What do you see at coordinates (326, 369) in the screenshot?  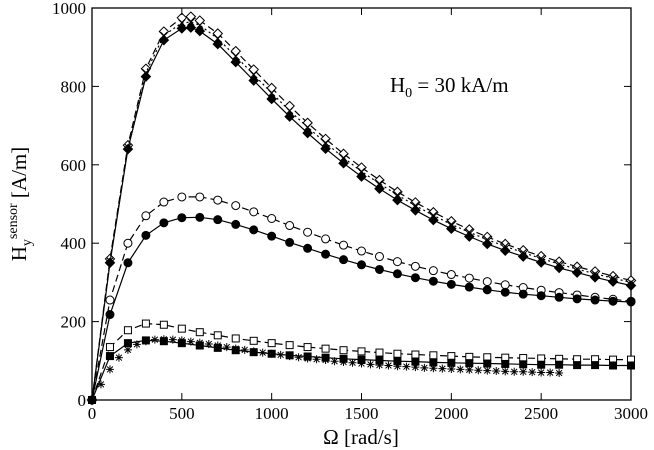 I see `series-asterisk` at bounding box center [326, 369].